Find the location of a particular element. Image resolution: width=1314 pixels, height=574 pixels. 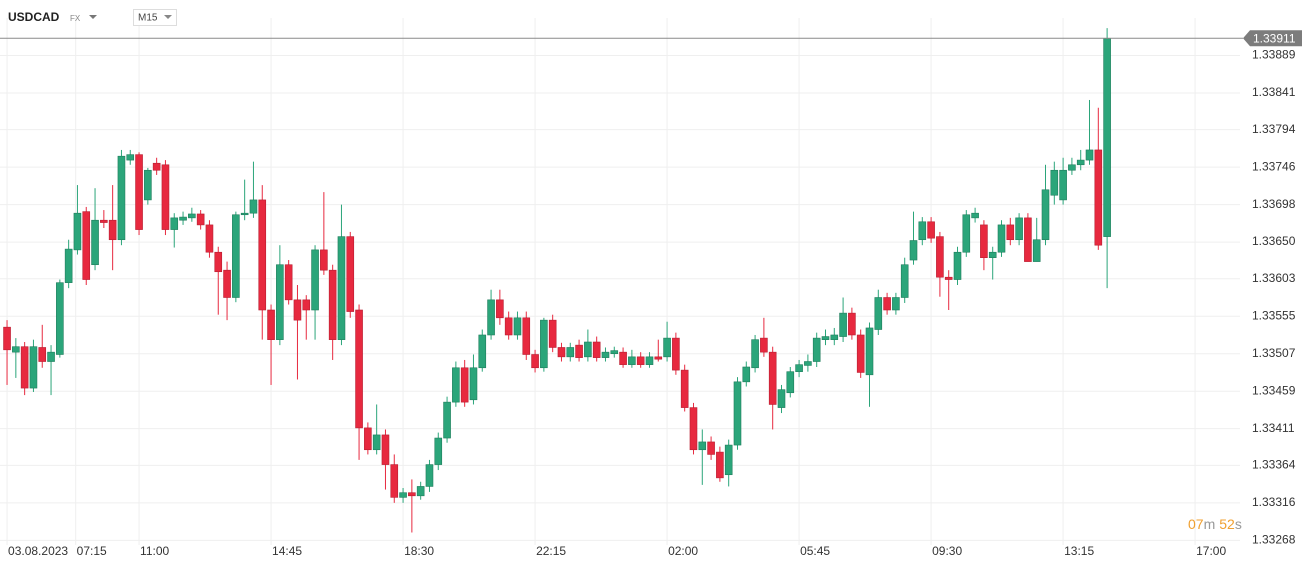

y-tick-label: 1.33746 is located at coordinates (1274, 166).